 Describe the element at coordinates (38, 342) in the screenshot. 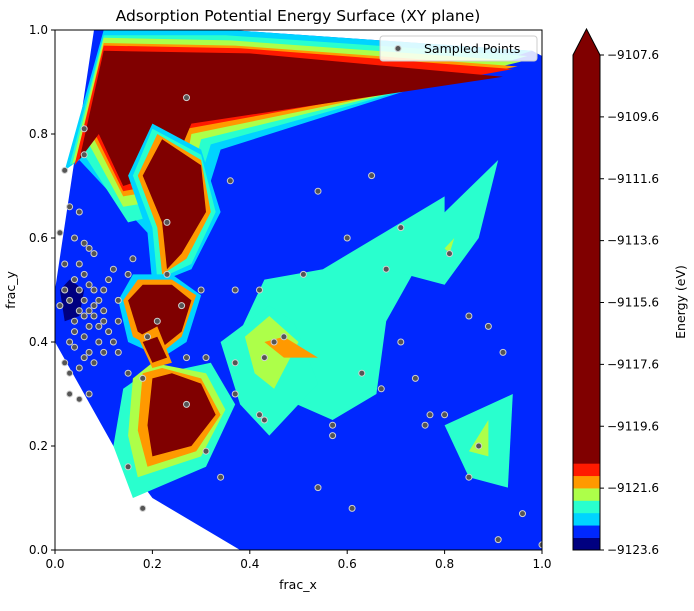

I see `y-tick-label-2: 0.4` at that location.